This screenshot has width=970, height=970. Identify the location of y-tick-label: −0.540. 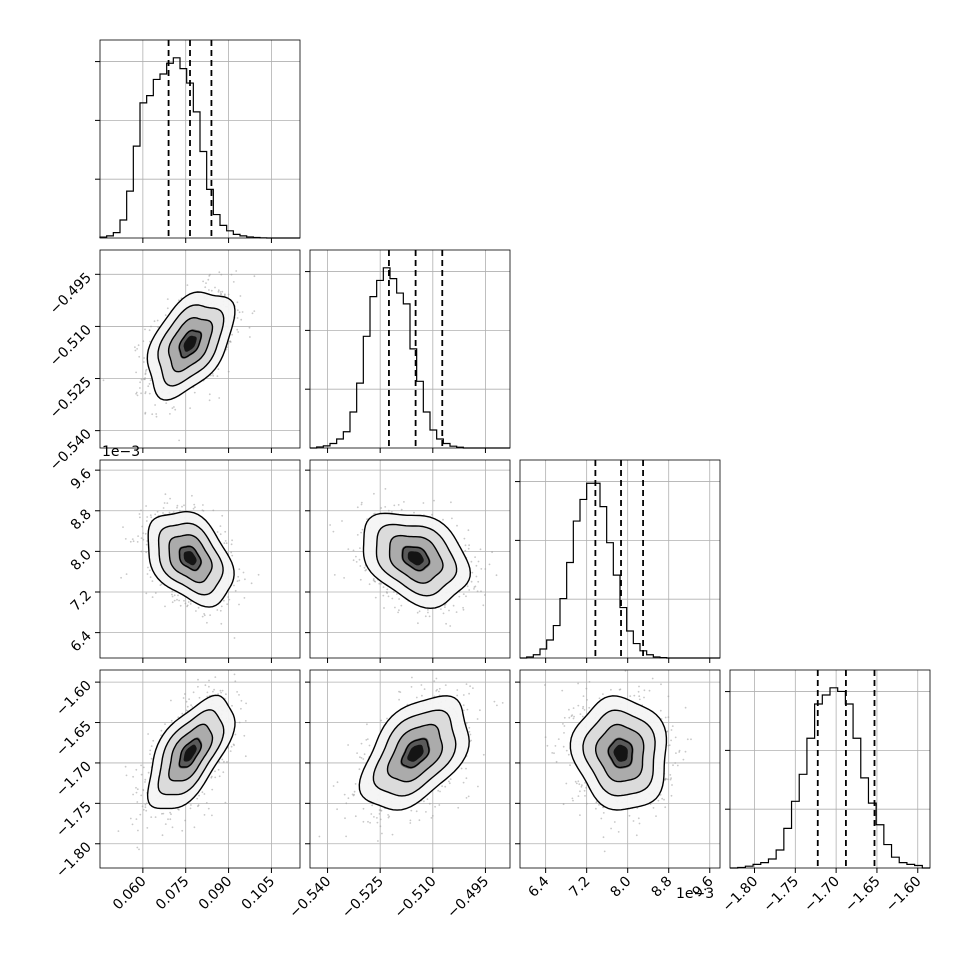
(71, 450).